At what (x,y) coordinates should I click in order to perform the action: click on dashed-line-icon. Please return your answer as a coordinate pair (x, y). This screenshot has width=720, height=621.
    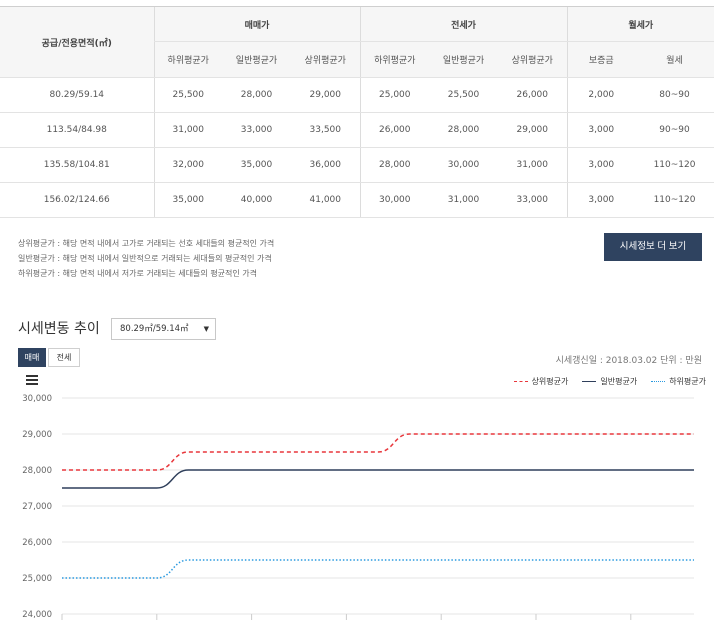
    Looking at the image, I should click on (520, 381).